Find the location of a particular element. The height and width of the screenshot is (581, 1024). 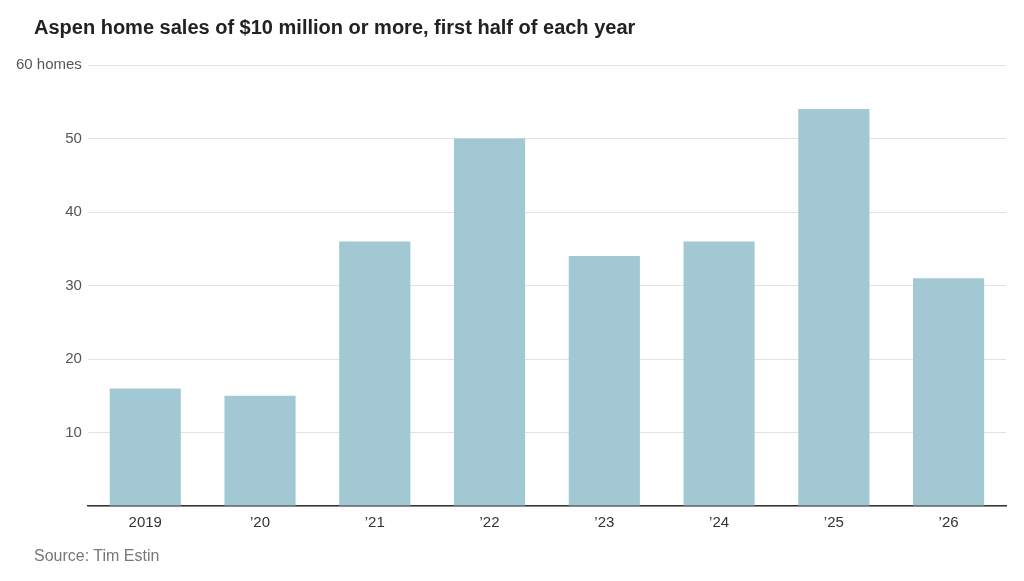

y-tick-label: 10 is located at coordinates (73, 431).